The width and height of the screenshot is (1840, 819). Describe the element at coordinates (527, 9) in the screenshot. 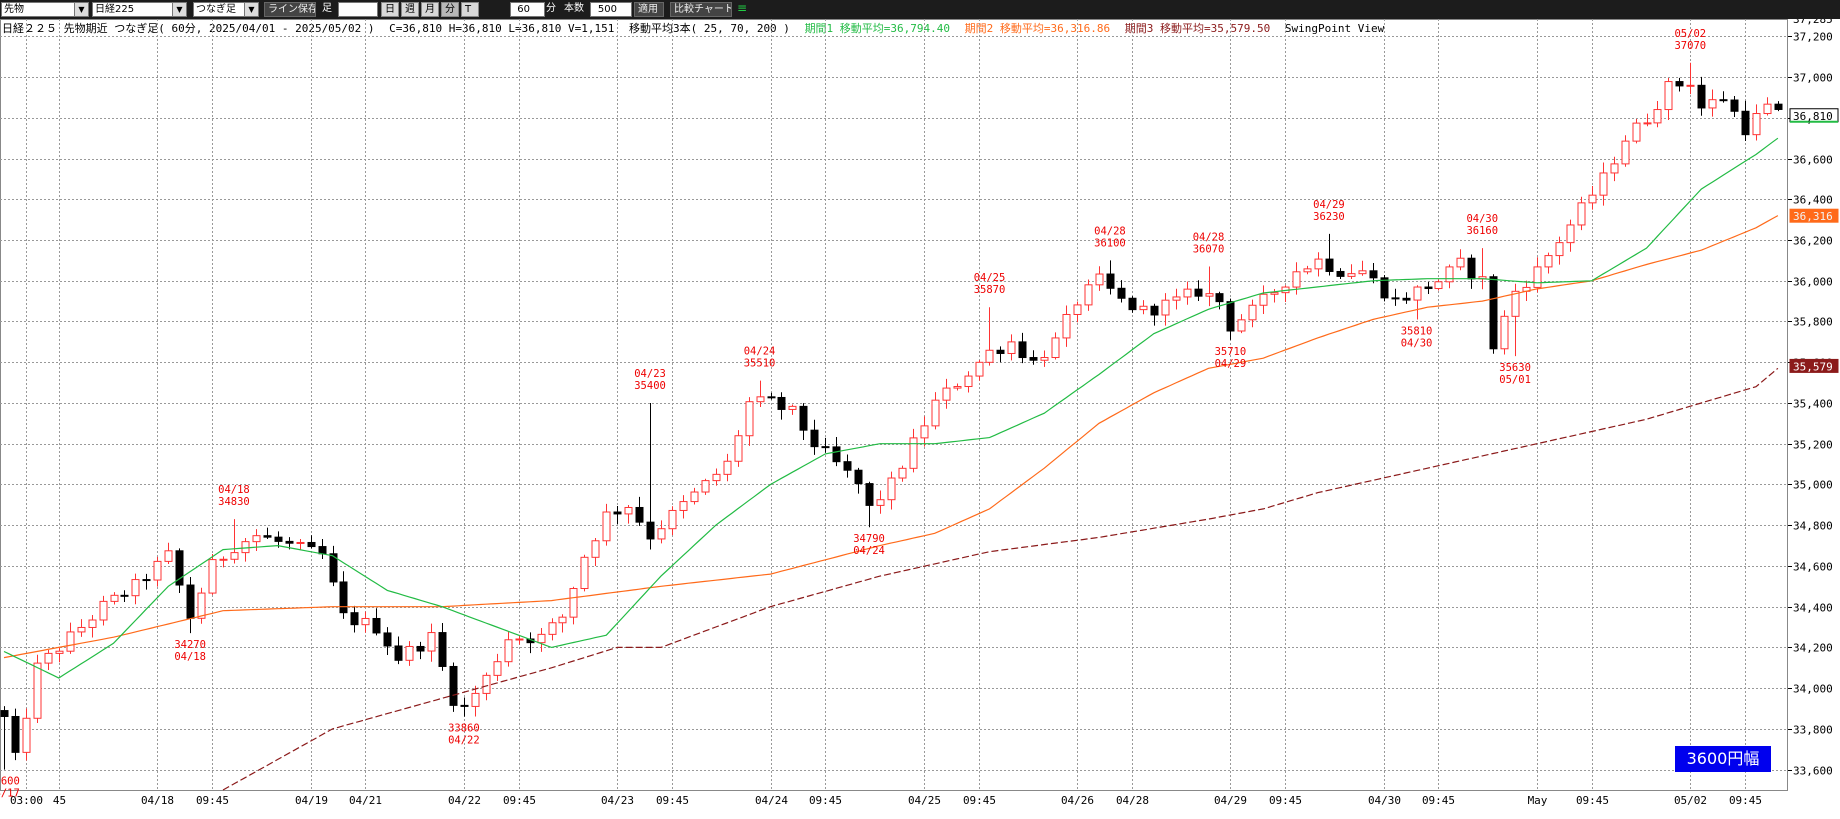

I see `minute-value-input: 60` at that location.